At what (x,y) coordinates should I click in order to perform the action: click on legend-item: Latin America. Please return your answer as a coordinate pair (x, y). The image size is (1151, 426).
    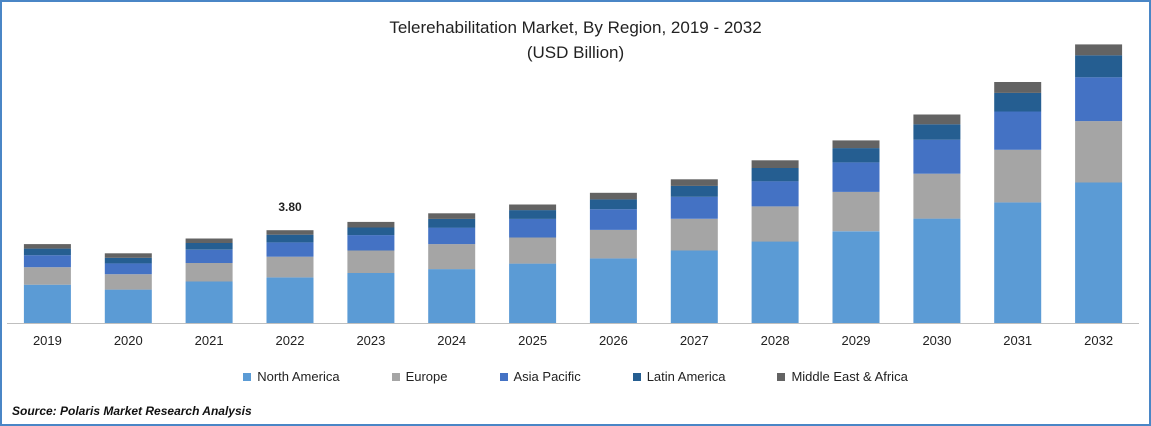
    Looking at the image, I should click on (679, 376).